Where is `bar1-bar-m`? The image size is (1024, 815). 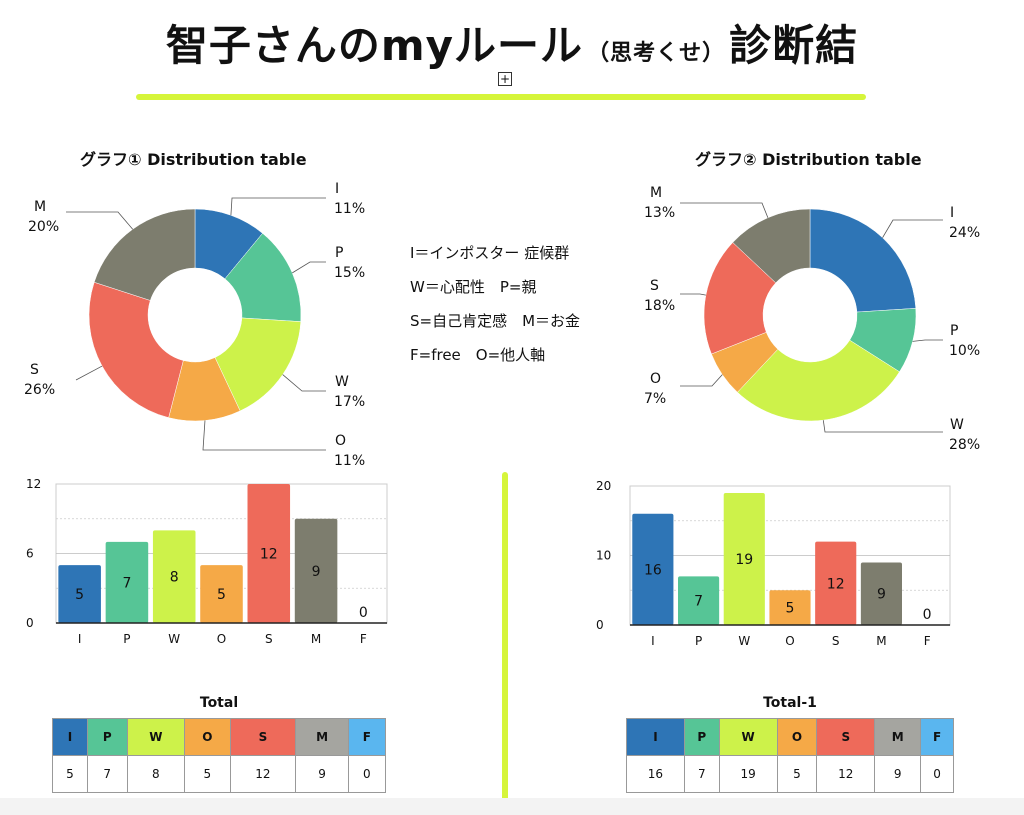
bar1-bar-m is located at coordinates (316, 570).